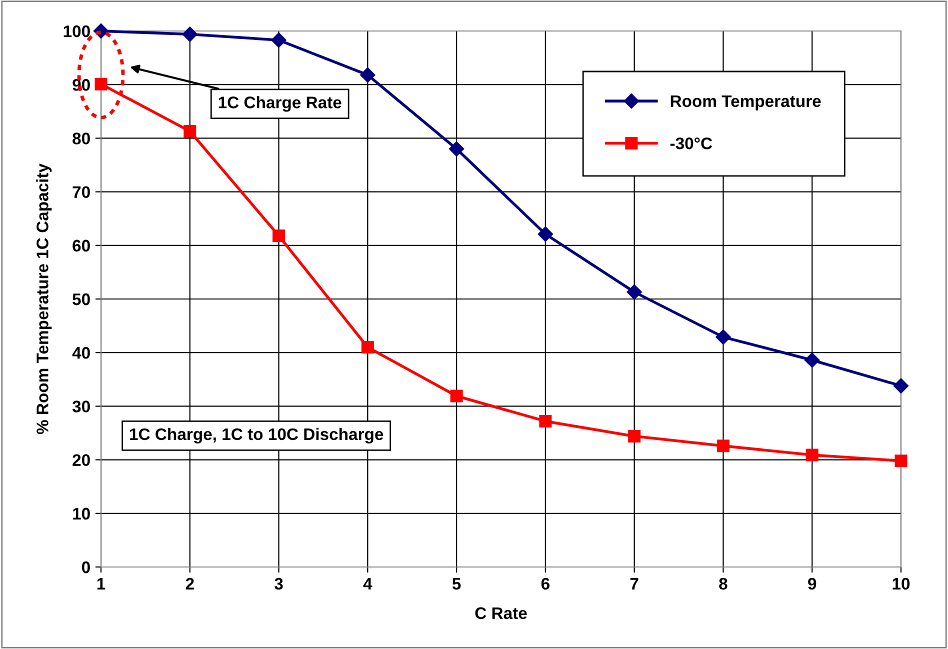 The height and width of the screenshot is (649, 948). I want to click on y-tick-label: 10, so click(81, 514).